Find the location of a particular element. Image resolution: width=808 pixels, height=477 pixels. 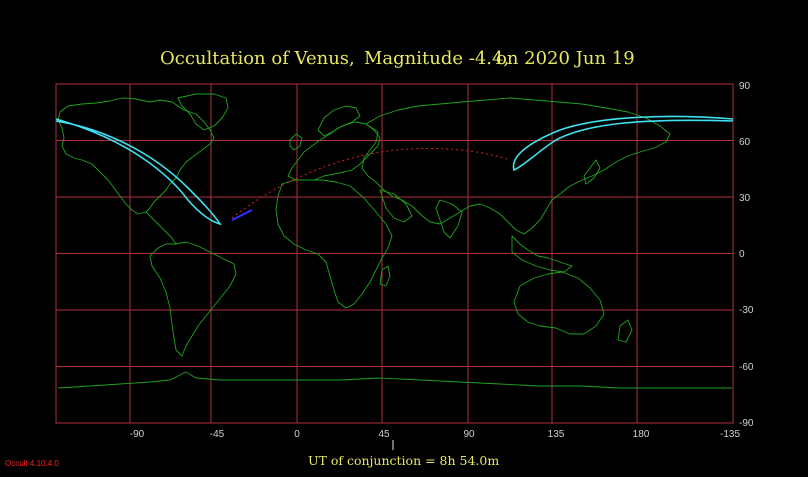

coastline-japan is located at coordinates (592, 172).